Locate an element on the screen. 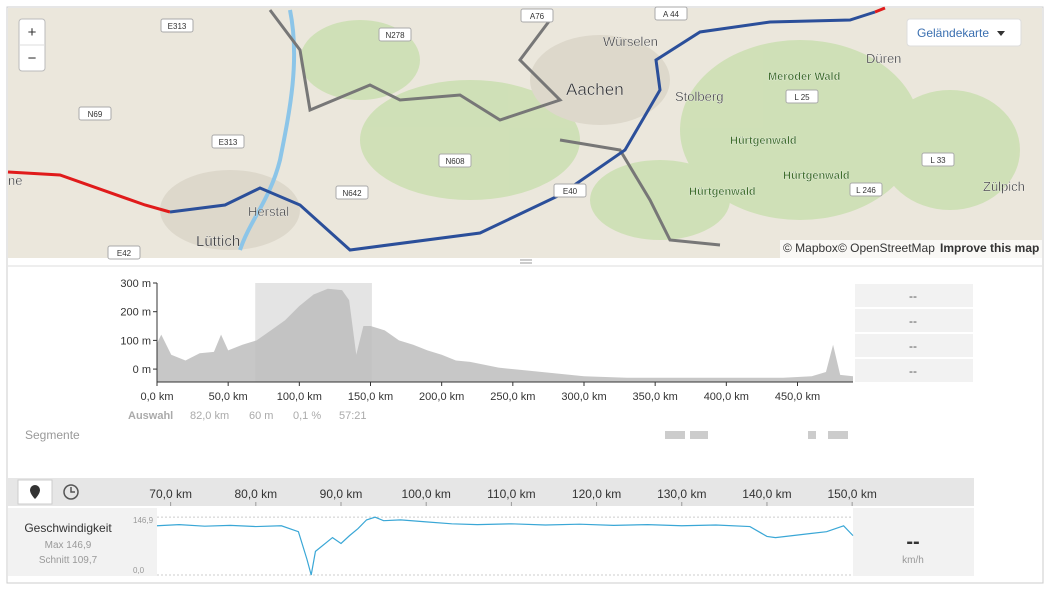 This screenshot has width=1050, height=590. zoom-control: + − is located at coordinates (32, 45).